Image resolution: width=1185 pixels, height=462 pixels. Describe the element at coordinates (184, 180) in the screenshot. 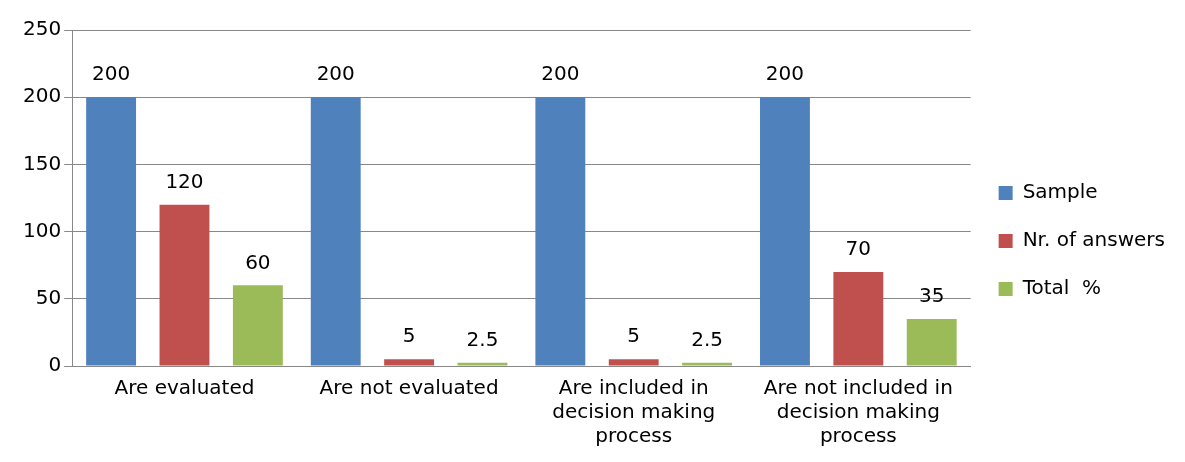

I see `data-label: 120` at that location.